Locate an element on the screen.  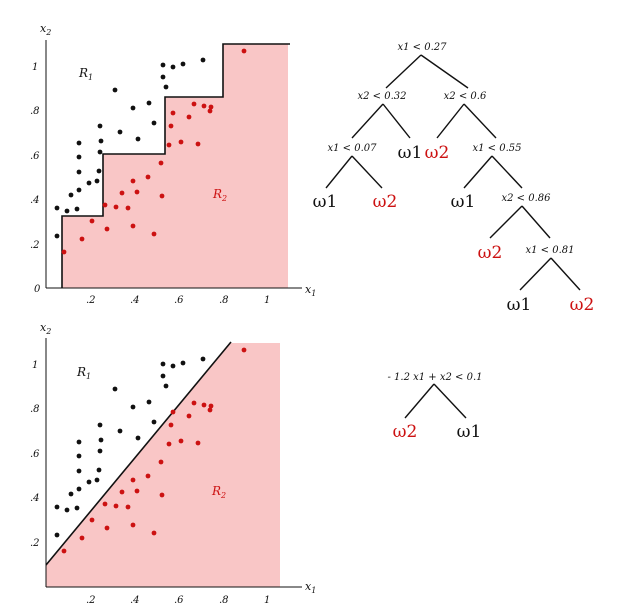
top-x-tick: .6 is located at coordinates (179, 300).